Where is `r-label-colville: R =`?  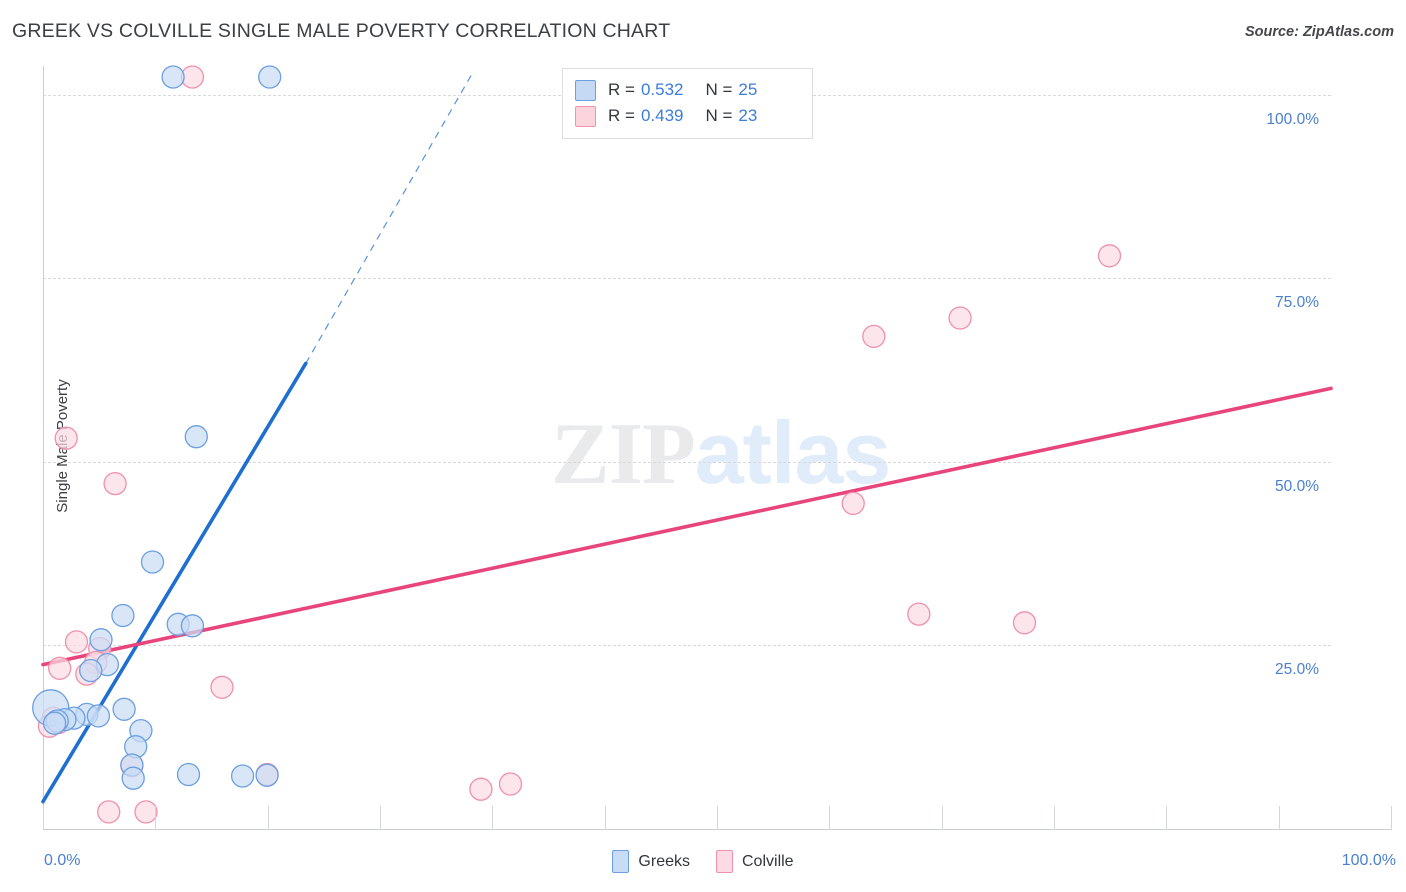
r-label-colville: R = is located at coordinates (621, 115).